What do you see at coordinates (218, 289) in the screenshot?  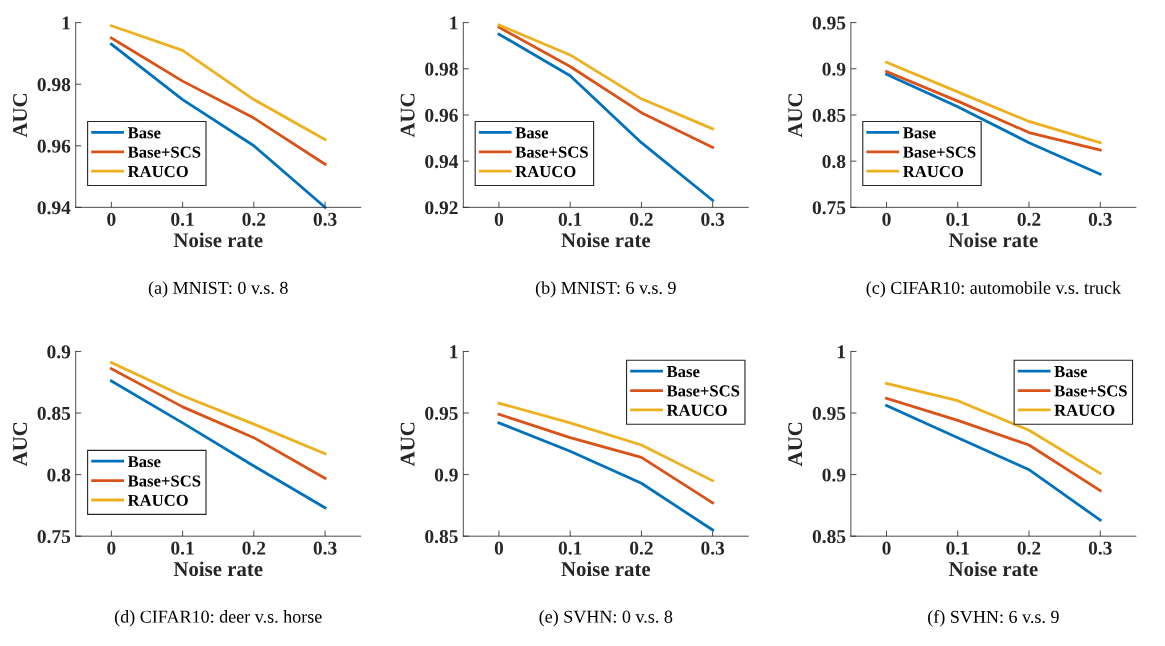 I see `text: (a) MNIST: 0 v.s. 8` at bounding box center [218, 289].